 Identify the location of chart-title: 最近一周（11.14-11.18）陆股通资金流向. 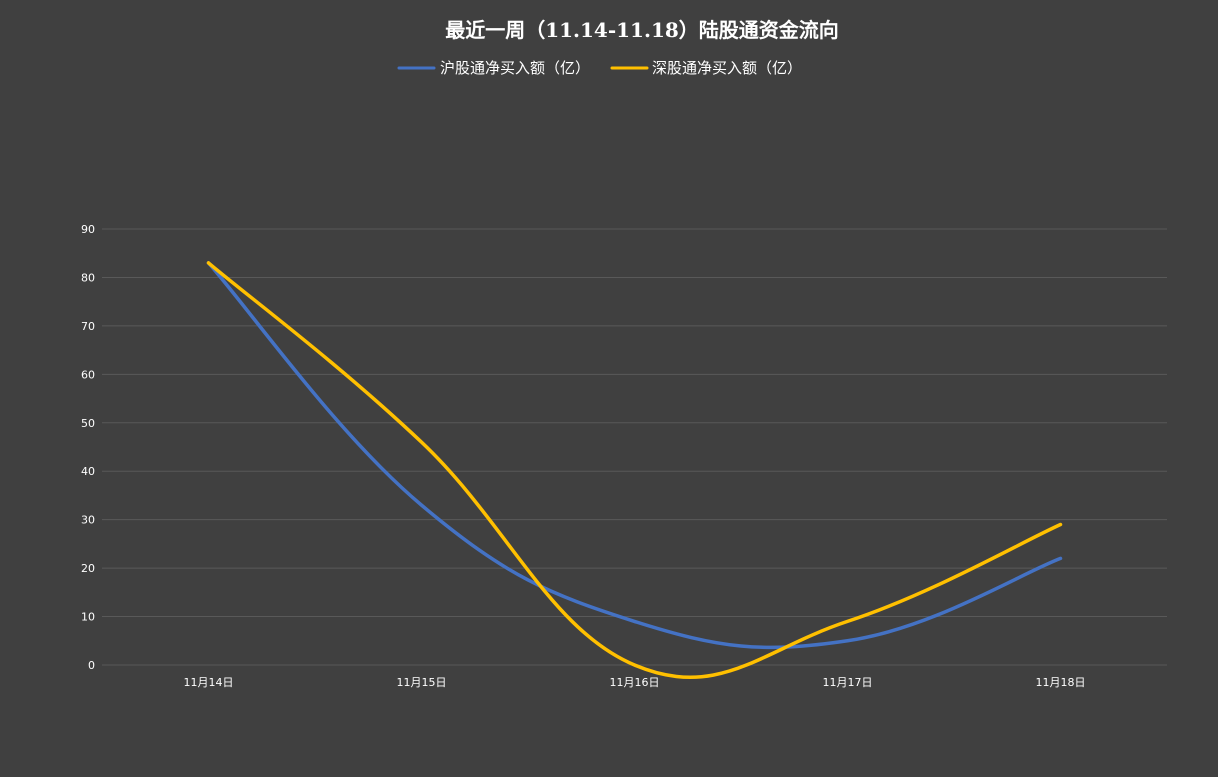
(642, 30).